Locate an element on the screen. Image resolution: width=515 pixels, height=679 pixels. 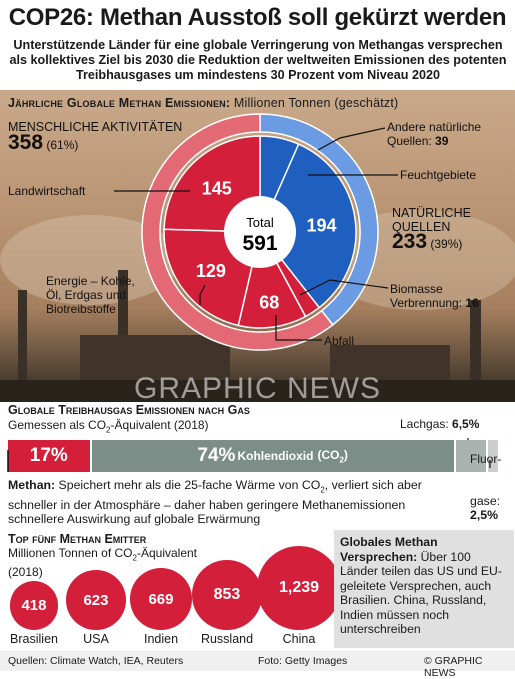
bubble-usa: 623 is located at coordinates (96, 600).